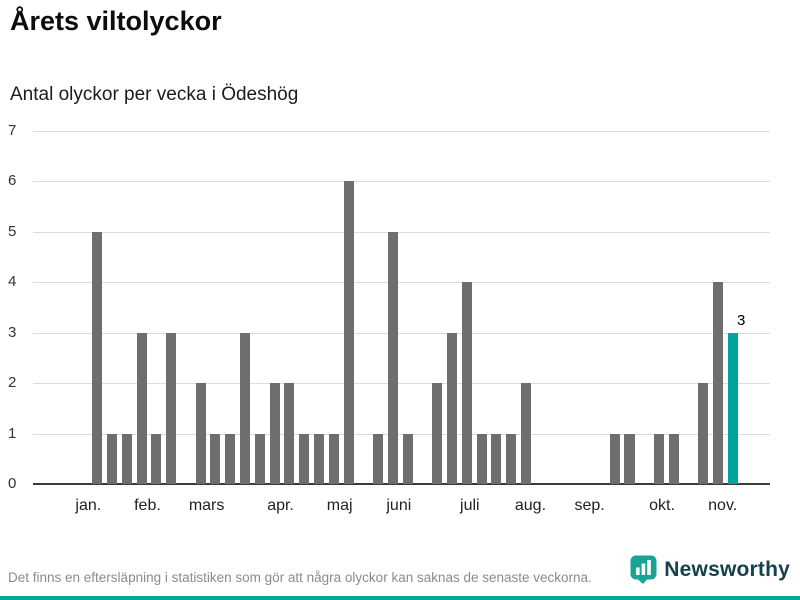 Image resolution: width=800 pixels, height=600 pixels. What do you see at coordinates (589, 505) in the screenshot?
I see `x-tick-label: sep.` at bounding box center [589, 505].